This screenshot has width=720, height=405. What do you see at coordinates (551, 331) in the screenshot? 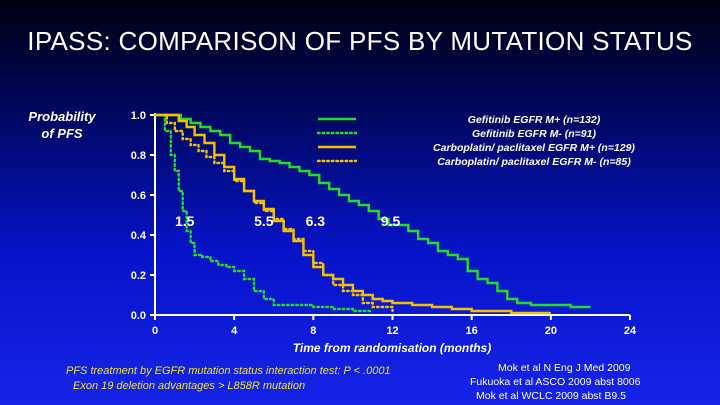
I see `x-tick-label: 20` at bounding box center [551, 331].